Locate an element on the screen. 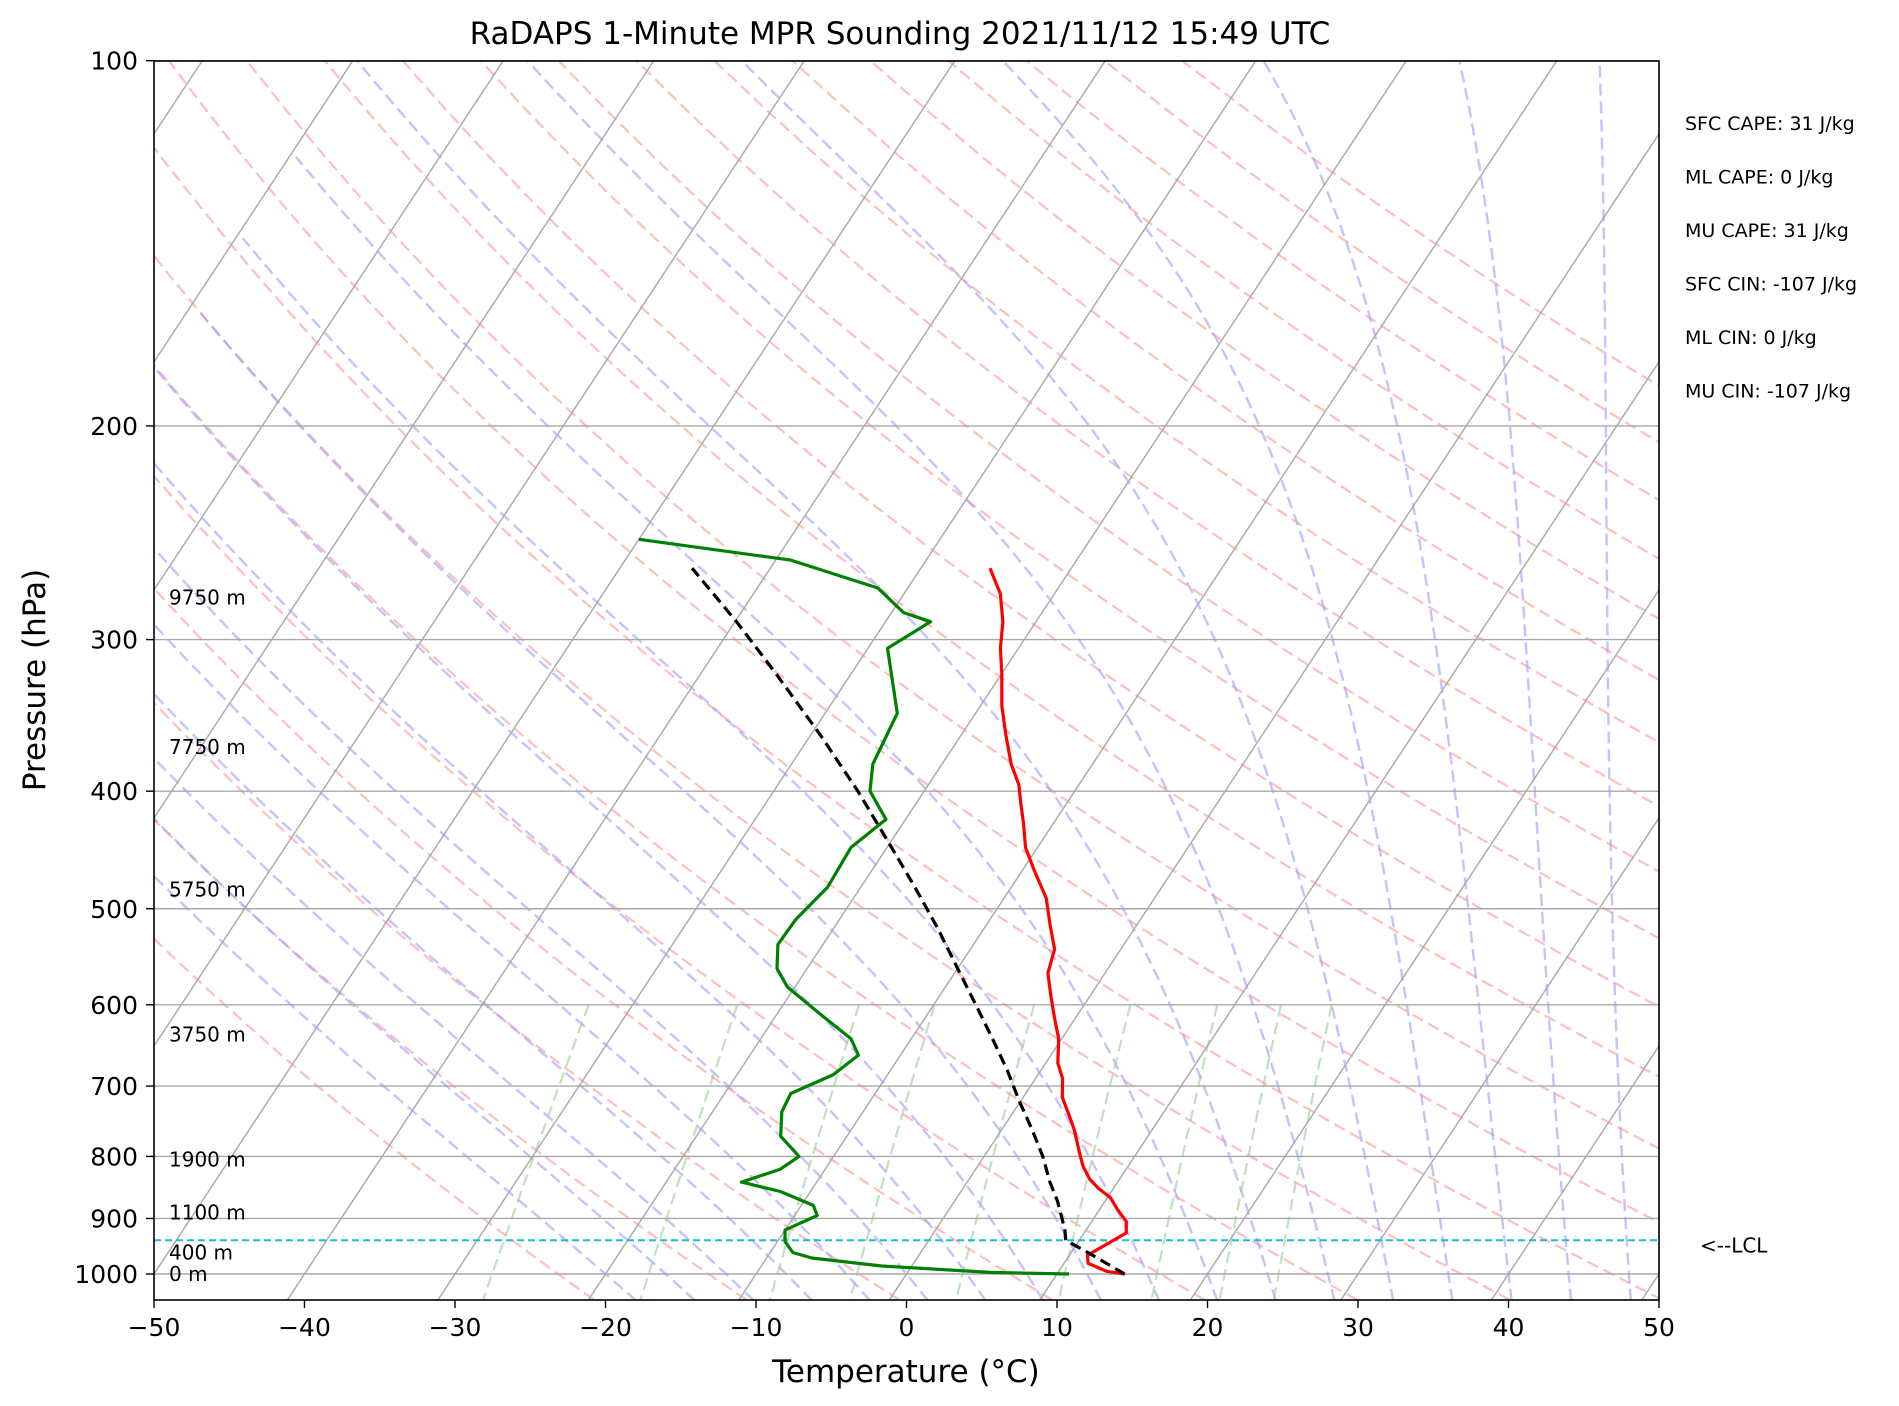 This screenshot has height=1406, width=1899. y-tick-label: 200 is located at coordinates (114, 426).